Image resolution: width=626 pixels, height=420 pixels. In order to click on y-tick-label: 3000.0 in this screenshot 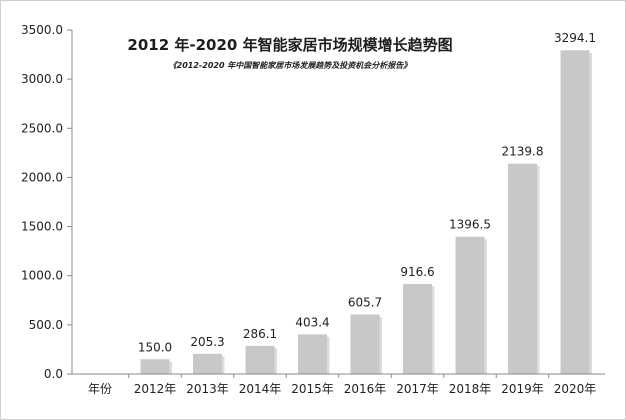, I will do `click(42, 79)`.